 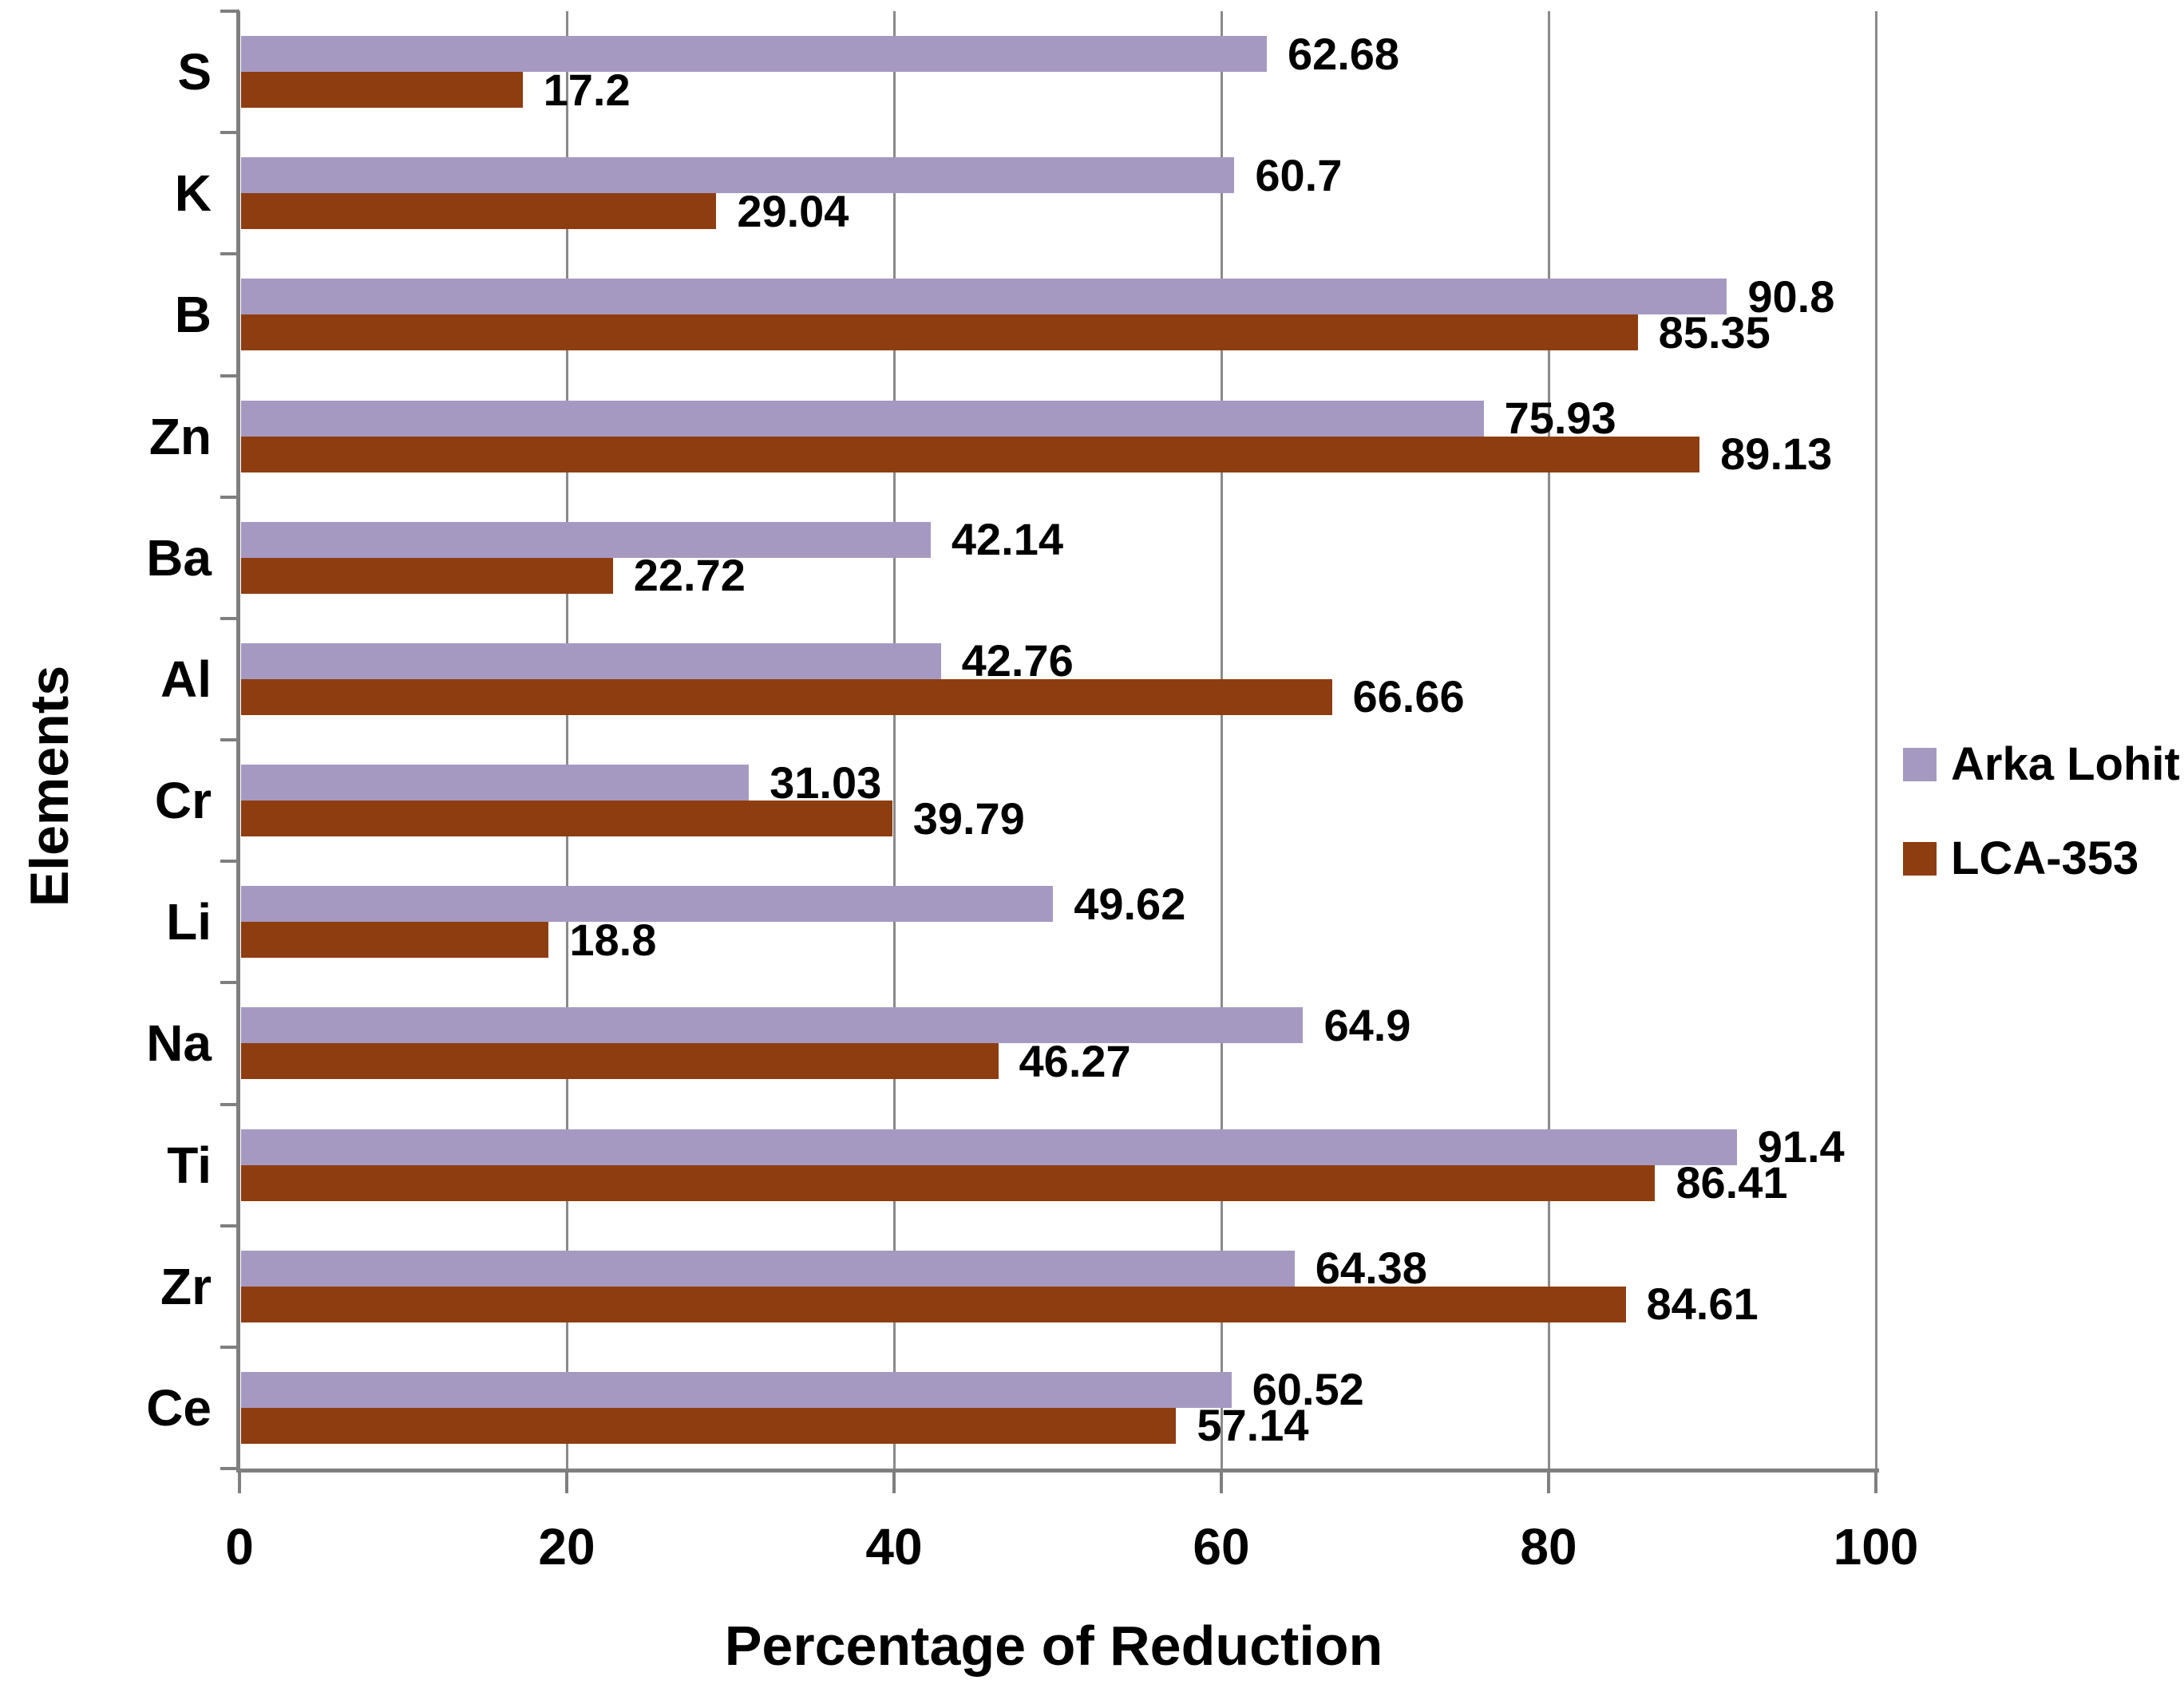 What do you see at coordinates (186, 679) in the screenshot?
I see `category-label-Al: Al` at bounding box center [186, 679].